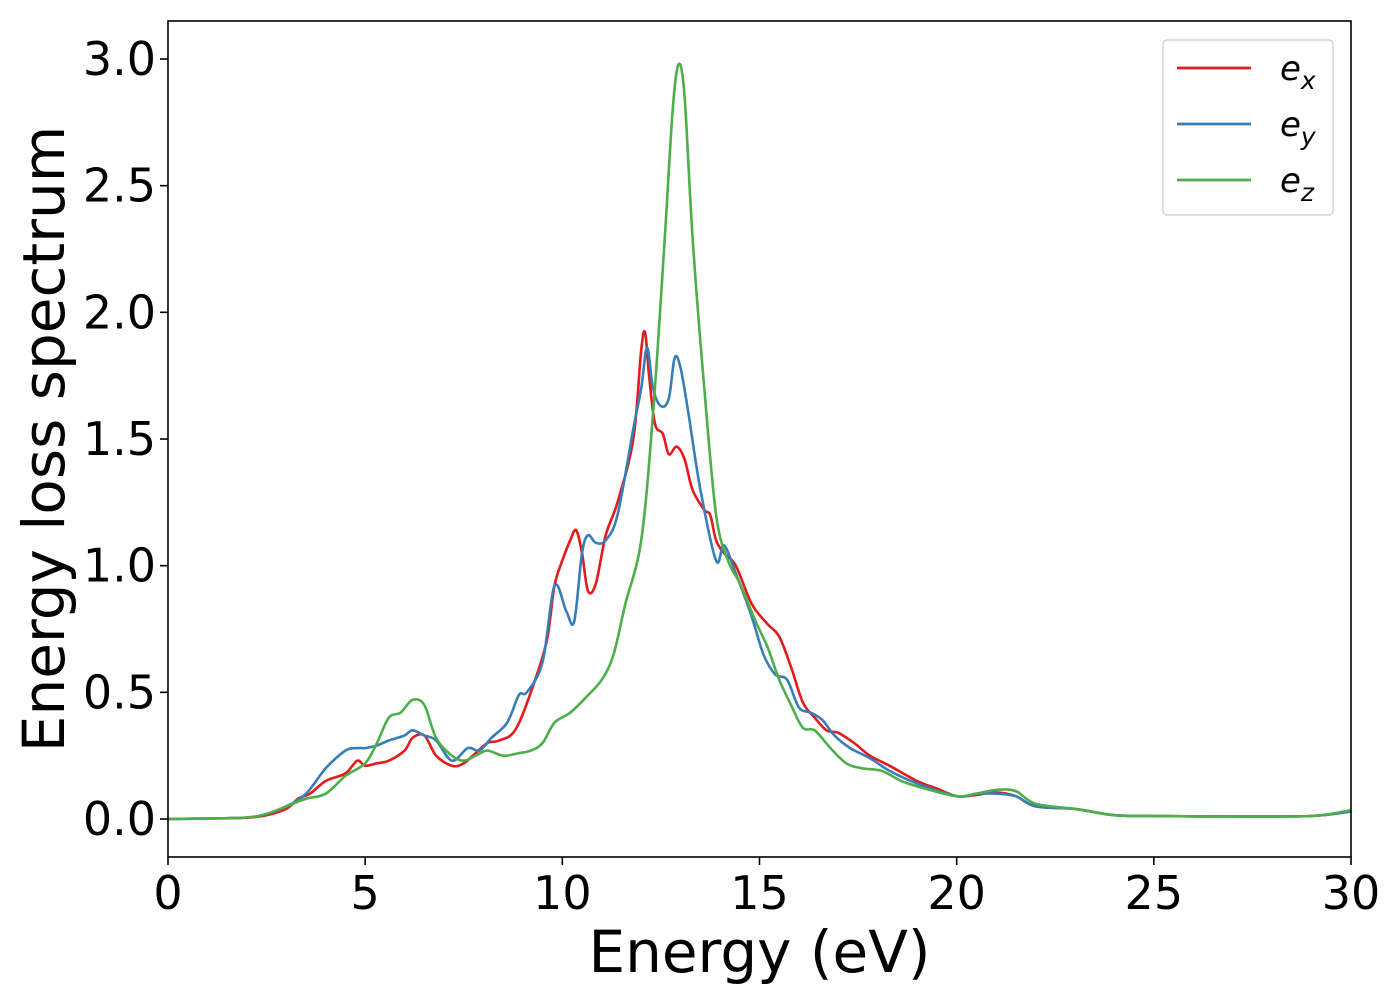  What do you see at coordinates (562, 893) in the screenshot?
I see `x-tick-label: 10` at bounding box center [562, 893].